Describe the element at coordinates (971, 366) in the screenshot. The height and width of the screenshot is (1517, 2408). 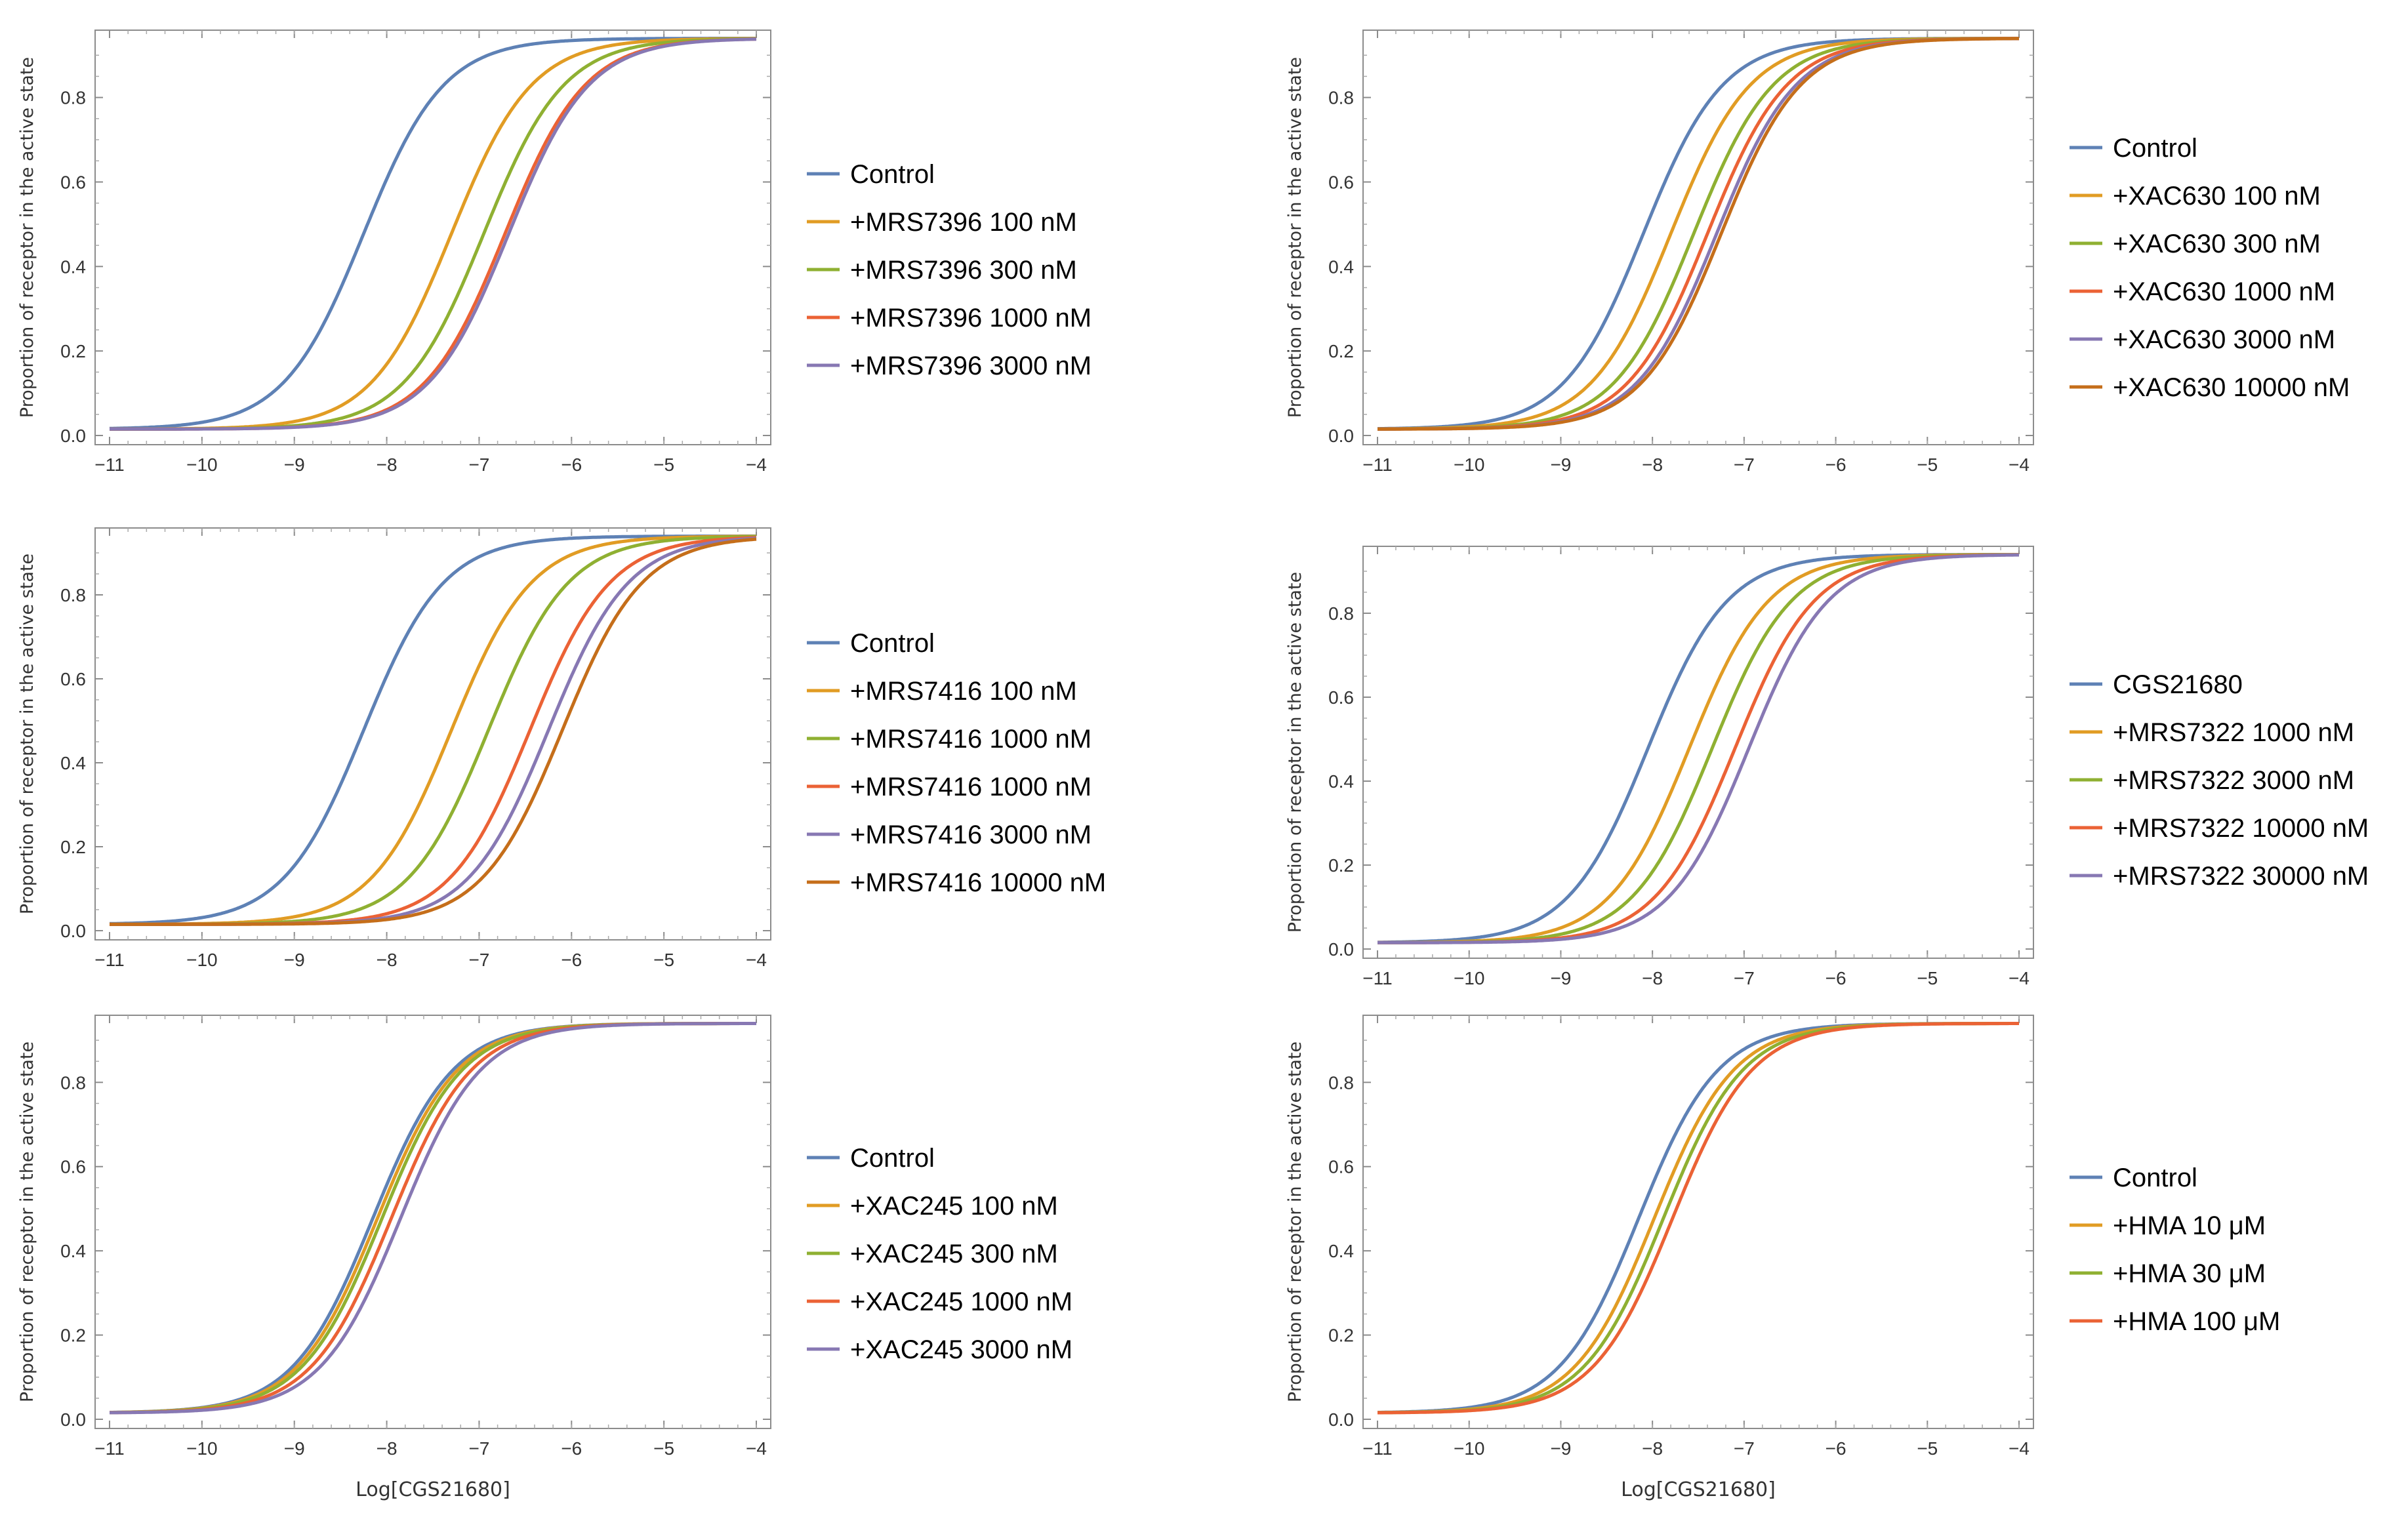
I see `legend-label-4: +MRS7396 3000 nM` at that location.